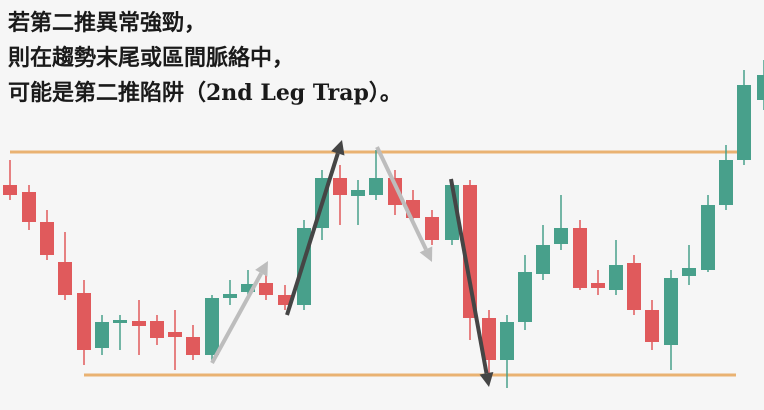 The height and width of the screenshot is (410, 764). What do you see at coordinates (205, 93) in the screenshot?
I see `caption-line: 可能是第二推陷阱（2nd Leg Trap）。` at bounding box center [205, 93].